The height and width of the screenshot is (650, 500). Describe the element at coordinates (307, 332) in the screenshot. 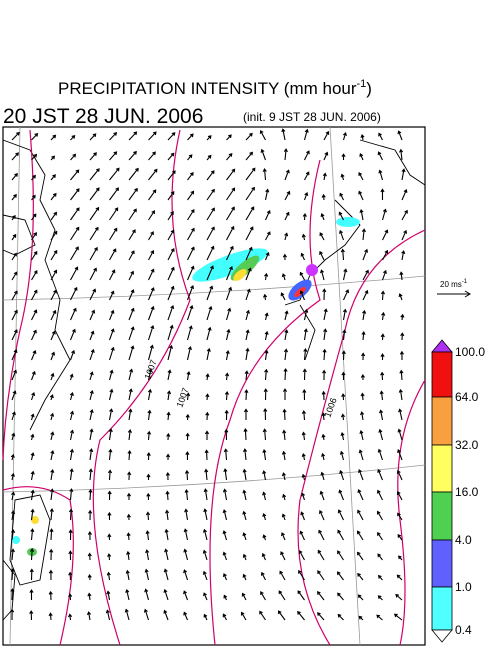

I see `coastline` at that location.